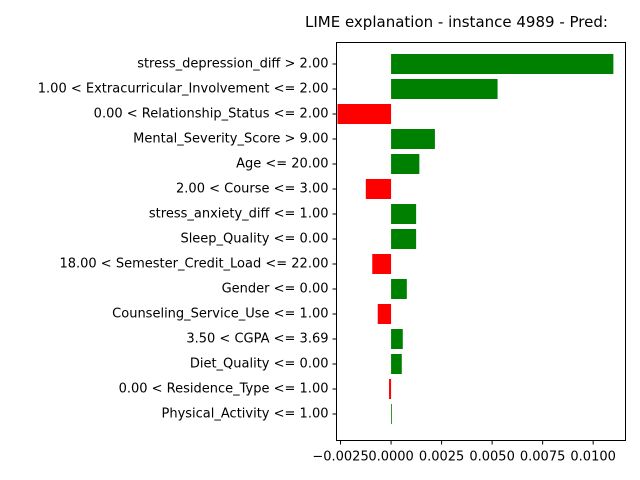 This screenshot has width=640, height=480. What do you see at coordinates (252, 189) in the screenshot?
I see `y-tick-label: 2.00 < Course <= 3.00` at bounding box center [252, 189].